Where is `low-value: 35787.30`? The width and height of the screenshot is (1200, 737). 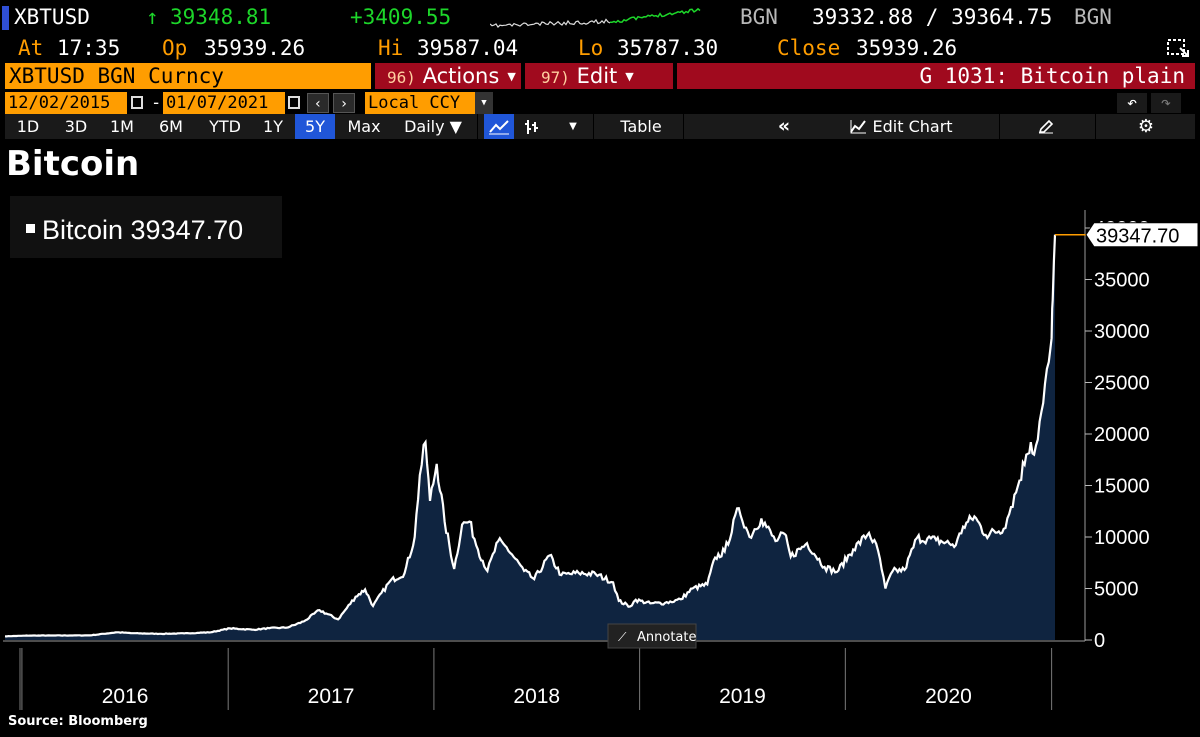
low-value: 35787.30 is located at coordinates (668, 48).